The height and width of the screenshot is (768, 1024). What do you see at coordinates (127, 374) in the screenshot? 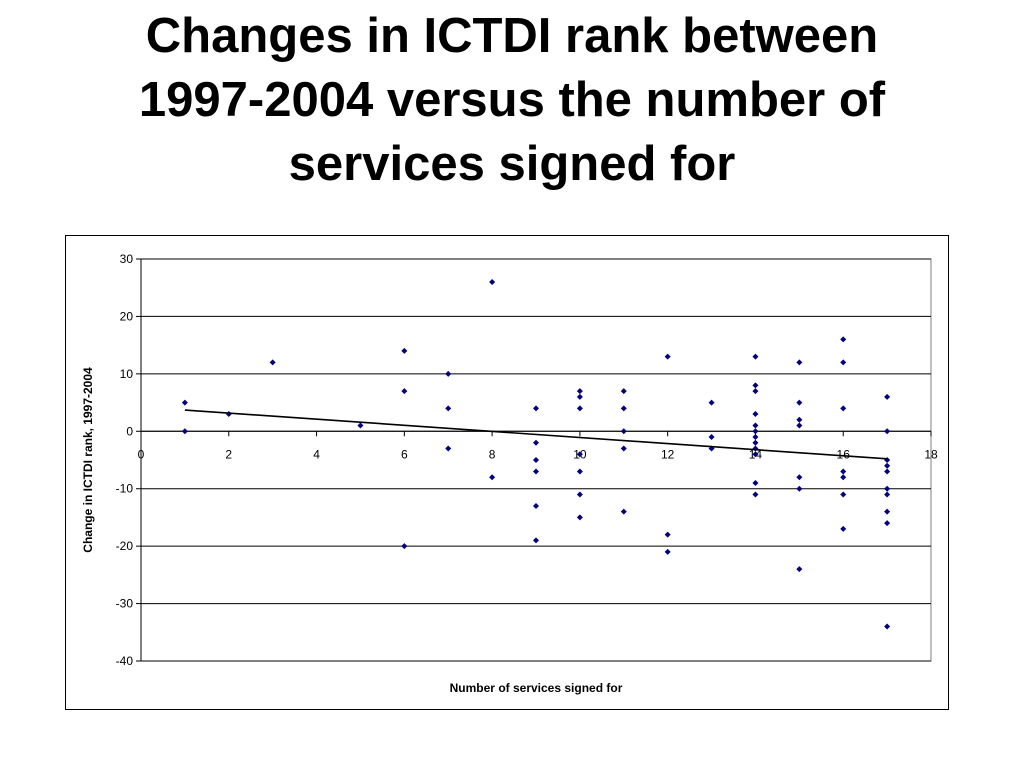
I see `y-tick-label: 10` at bounding box center [127, 374].